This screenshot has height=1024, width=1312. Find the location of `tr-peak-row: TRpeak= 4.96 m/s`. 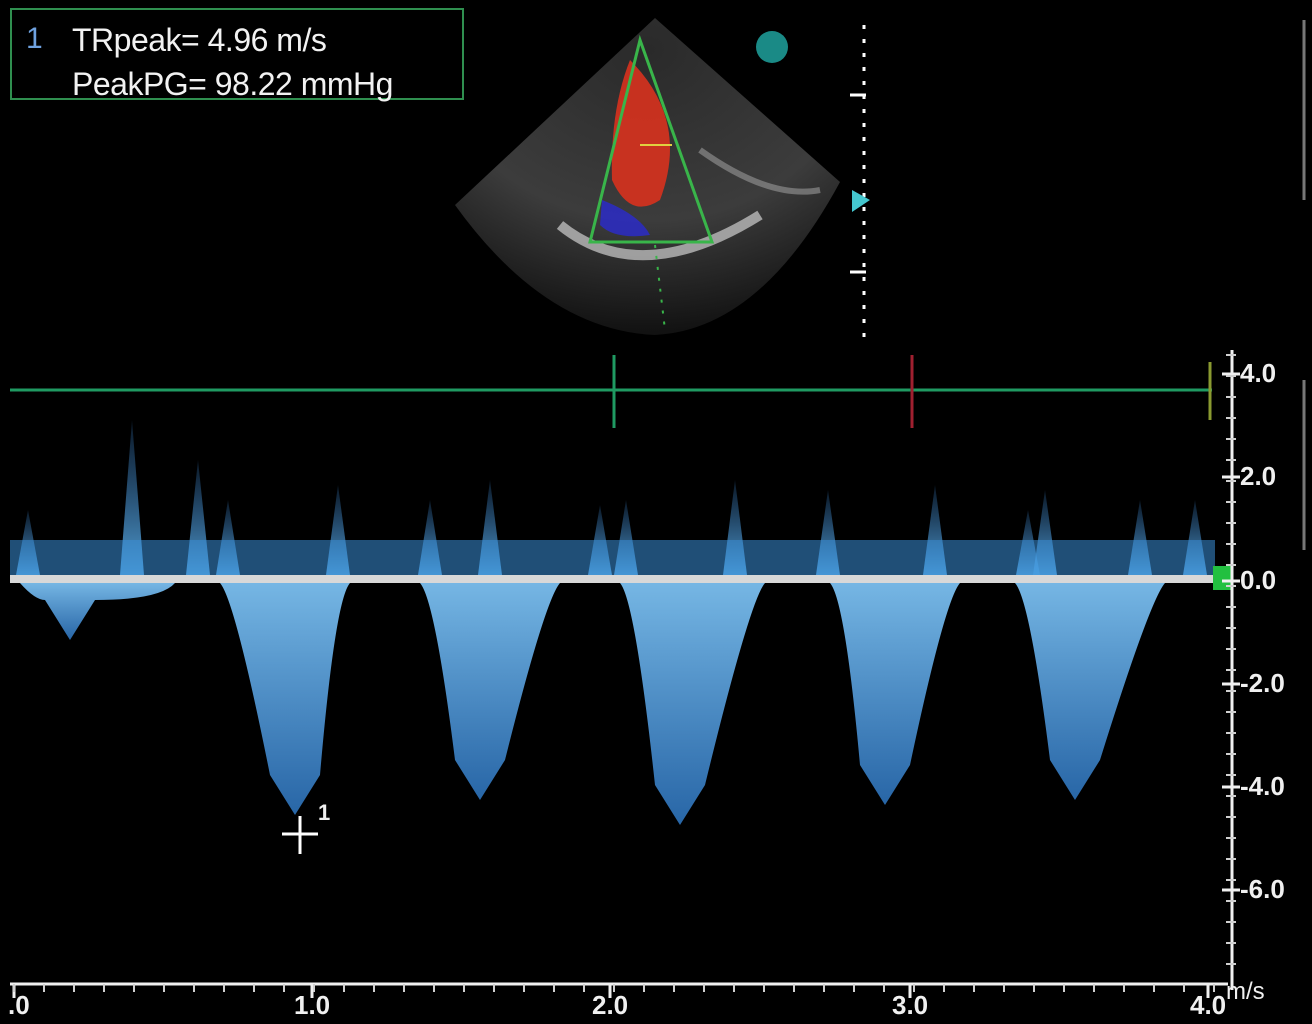

tr-peak-row: TRpeak= 4.96 m/s is located at coordinates (199, 40).